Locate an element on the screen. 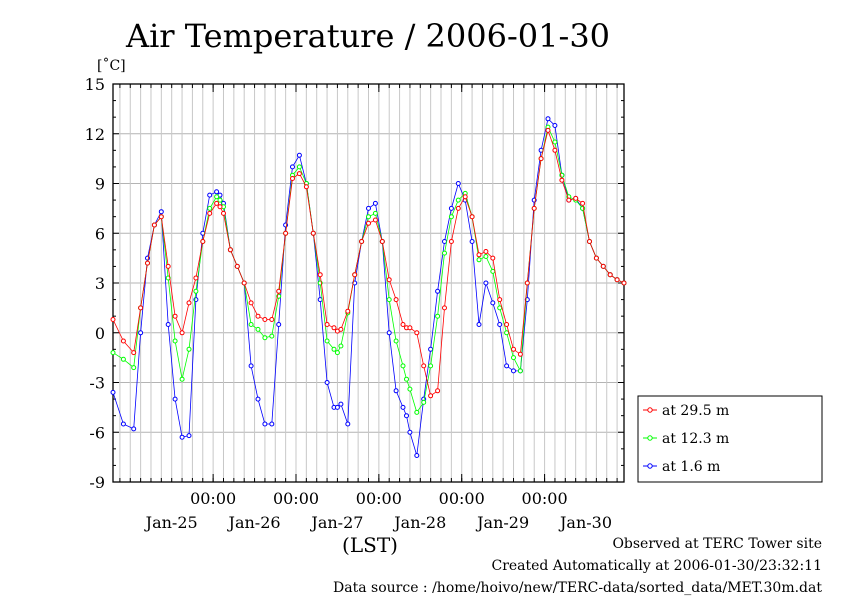  legend-swatch-marker is located at coordinates (650, 466).